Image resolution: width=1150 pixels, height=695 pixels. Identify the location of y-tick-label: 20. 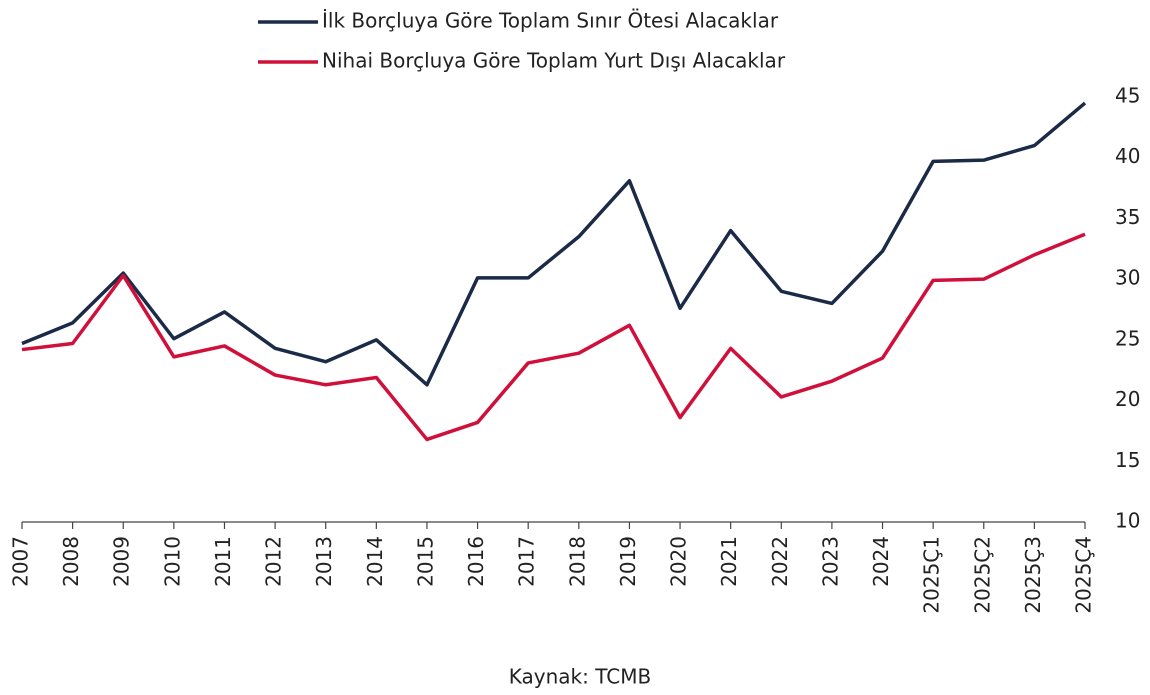
(1127, 399).